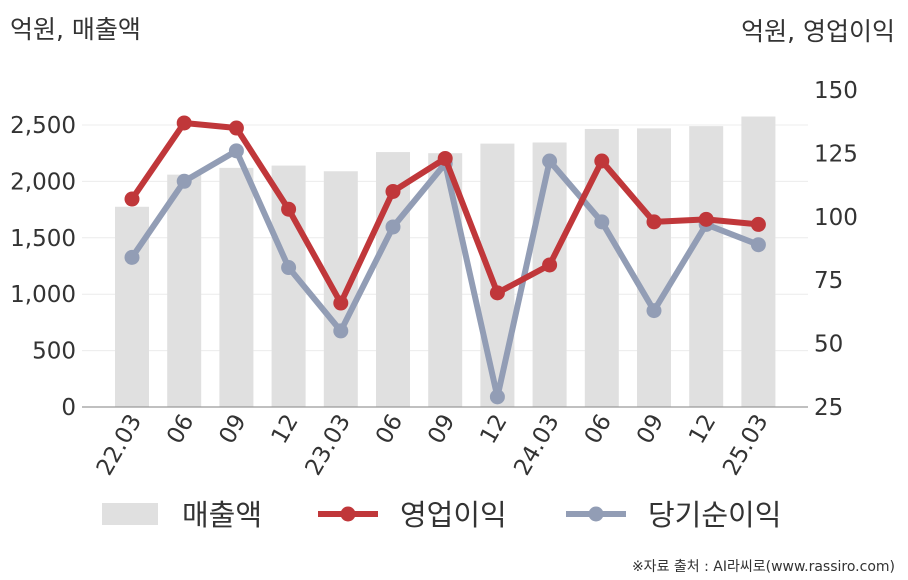  Describe the element at coordinates (119, 445) in the screenshot. I see `x-tick-label: 22.03` at that location.